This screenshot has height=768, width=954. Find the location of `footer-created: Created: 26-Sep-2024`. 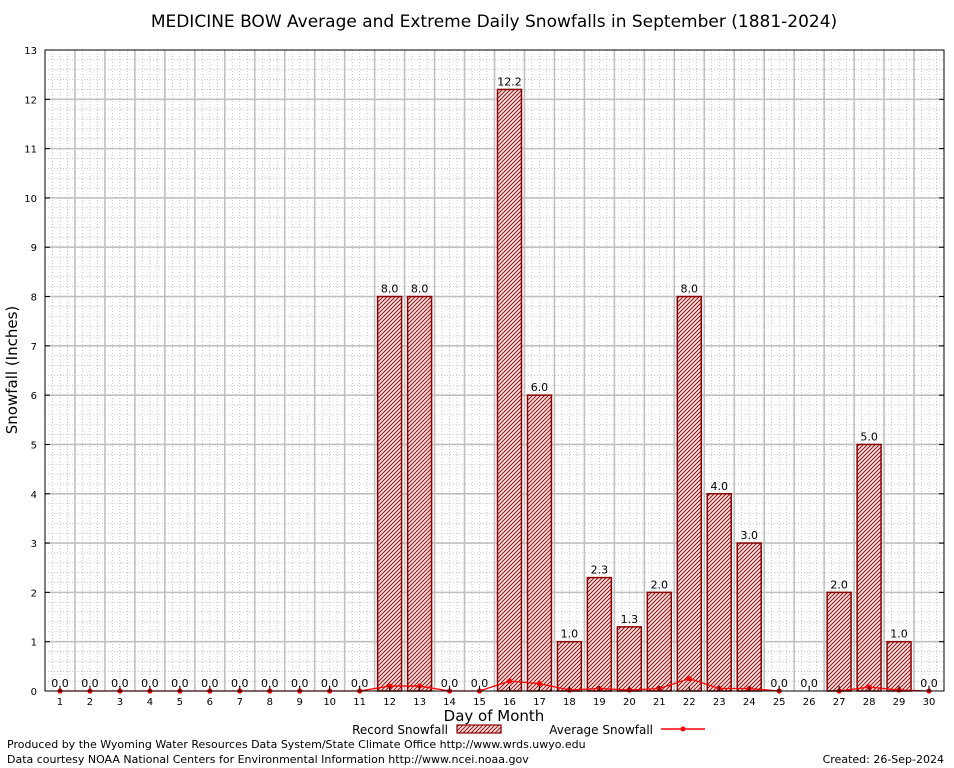

footer-created: Created: 26-Sep-2024 is located at coordinates (883, 759).